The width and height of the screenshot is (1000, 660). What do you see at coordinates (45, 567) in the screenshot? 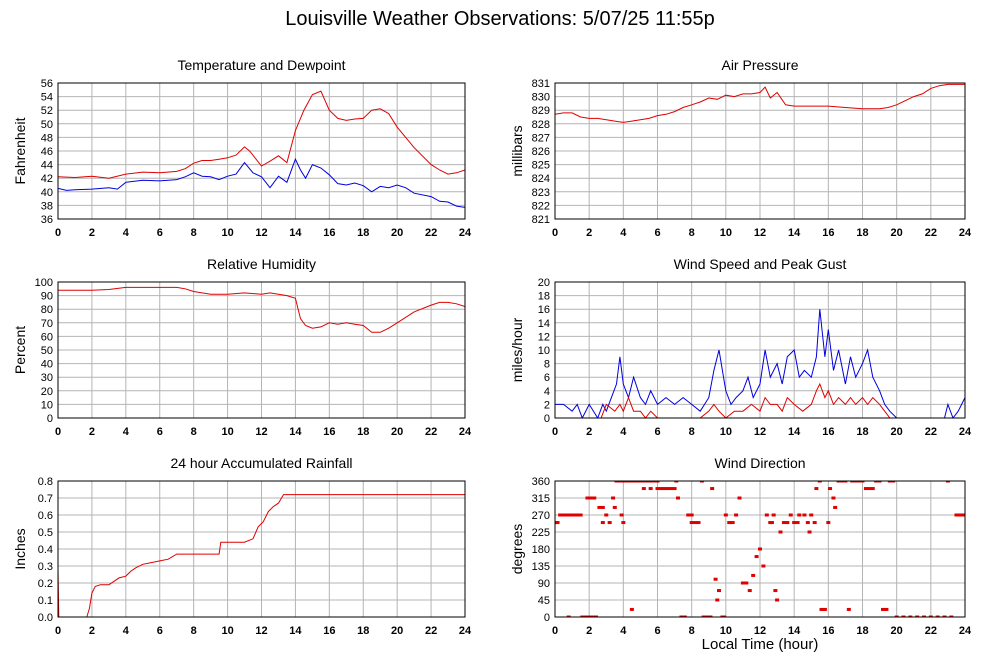
I see `y-tick-label: 0.3` at bounding box center [45, 567].